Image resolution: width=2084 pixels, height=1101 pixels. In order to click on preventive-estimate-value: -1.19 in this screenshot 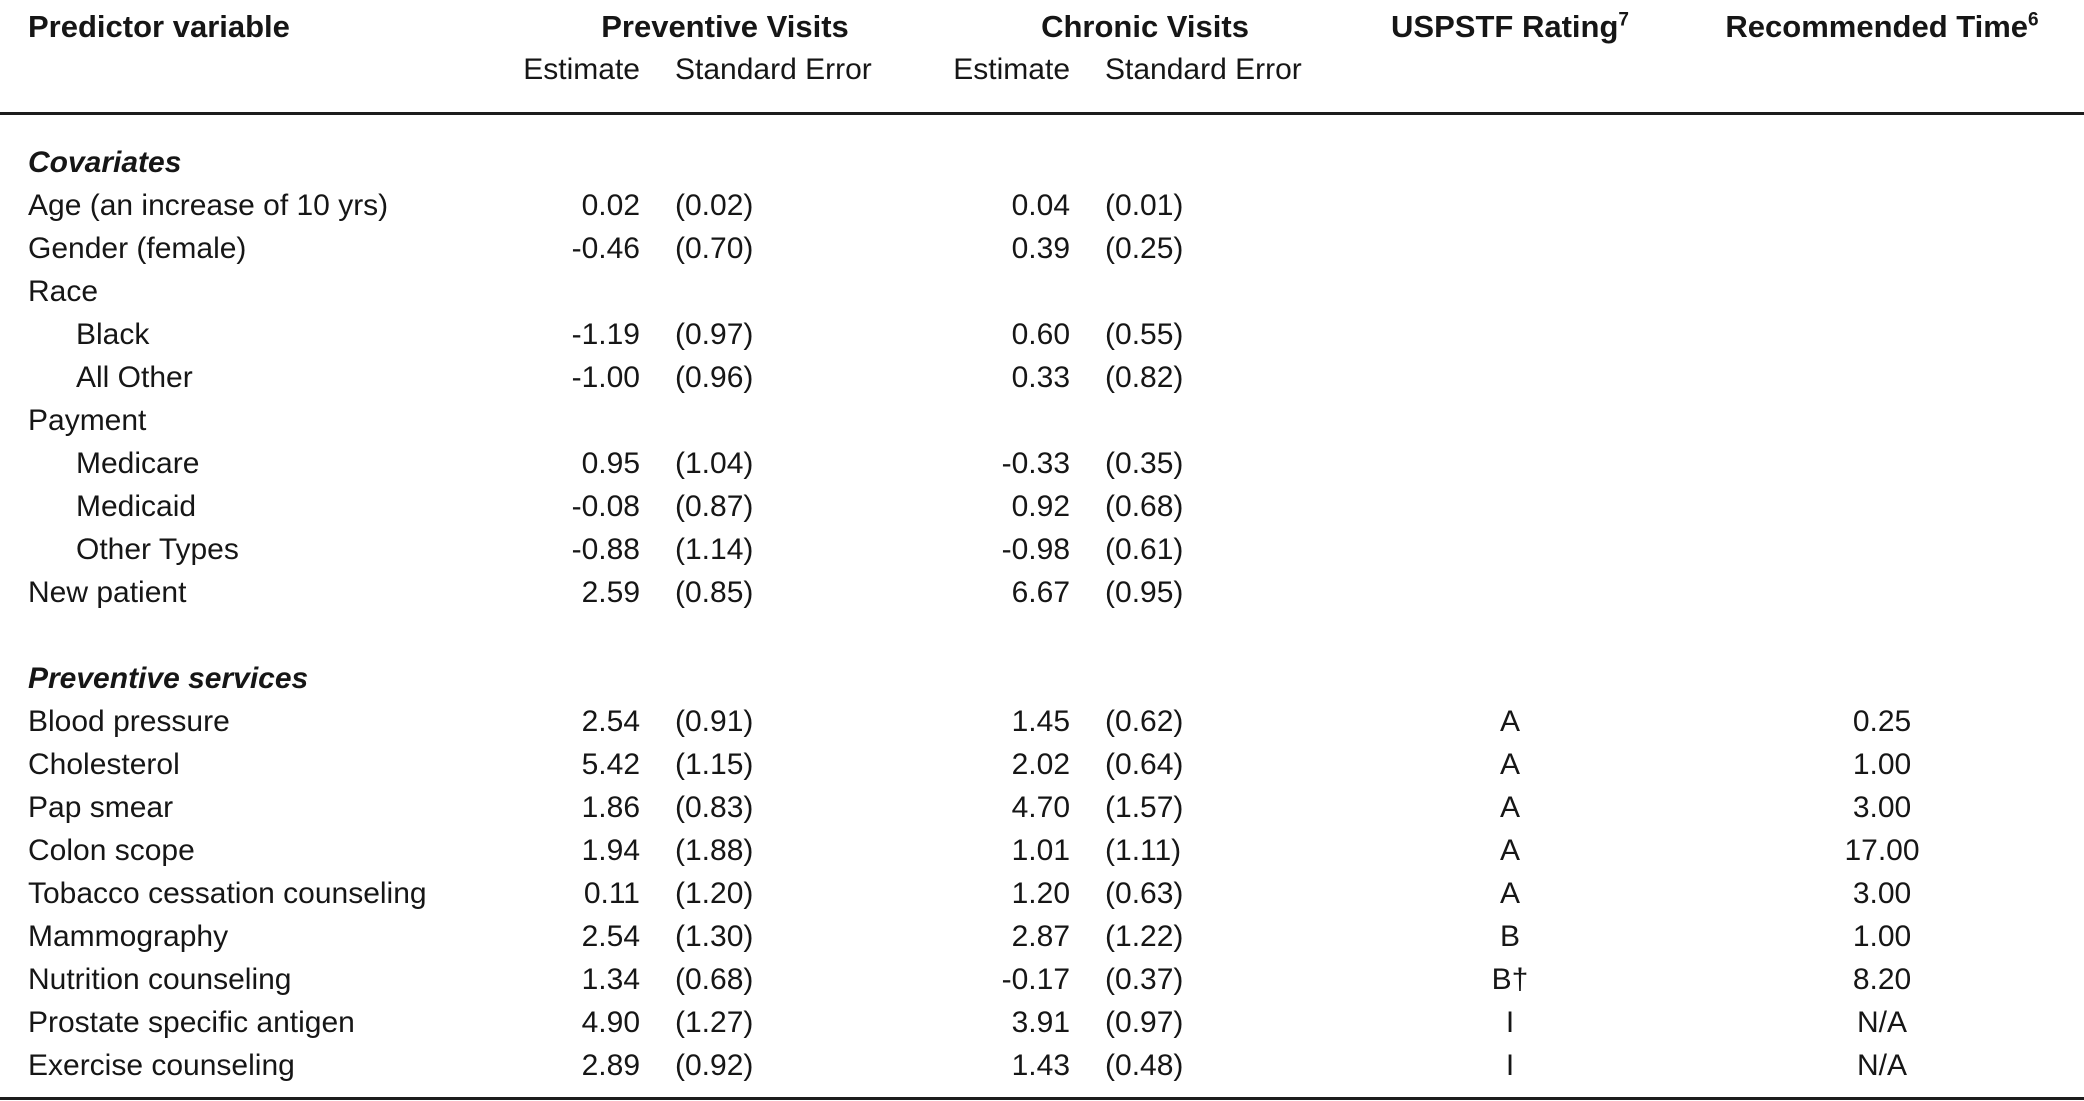, I will do `click(605, 334)`.